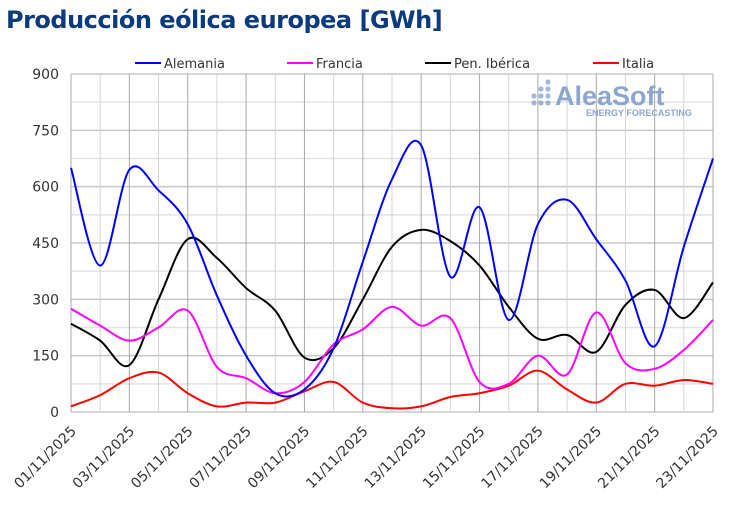  What do you see at coordinates (45, 75) in the screenshot?
I see `y-tick-label: 900` at bounding box center [45, 75].